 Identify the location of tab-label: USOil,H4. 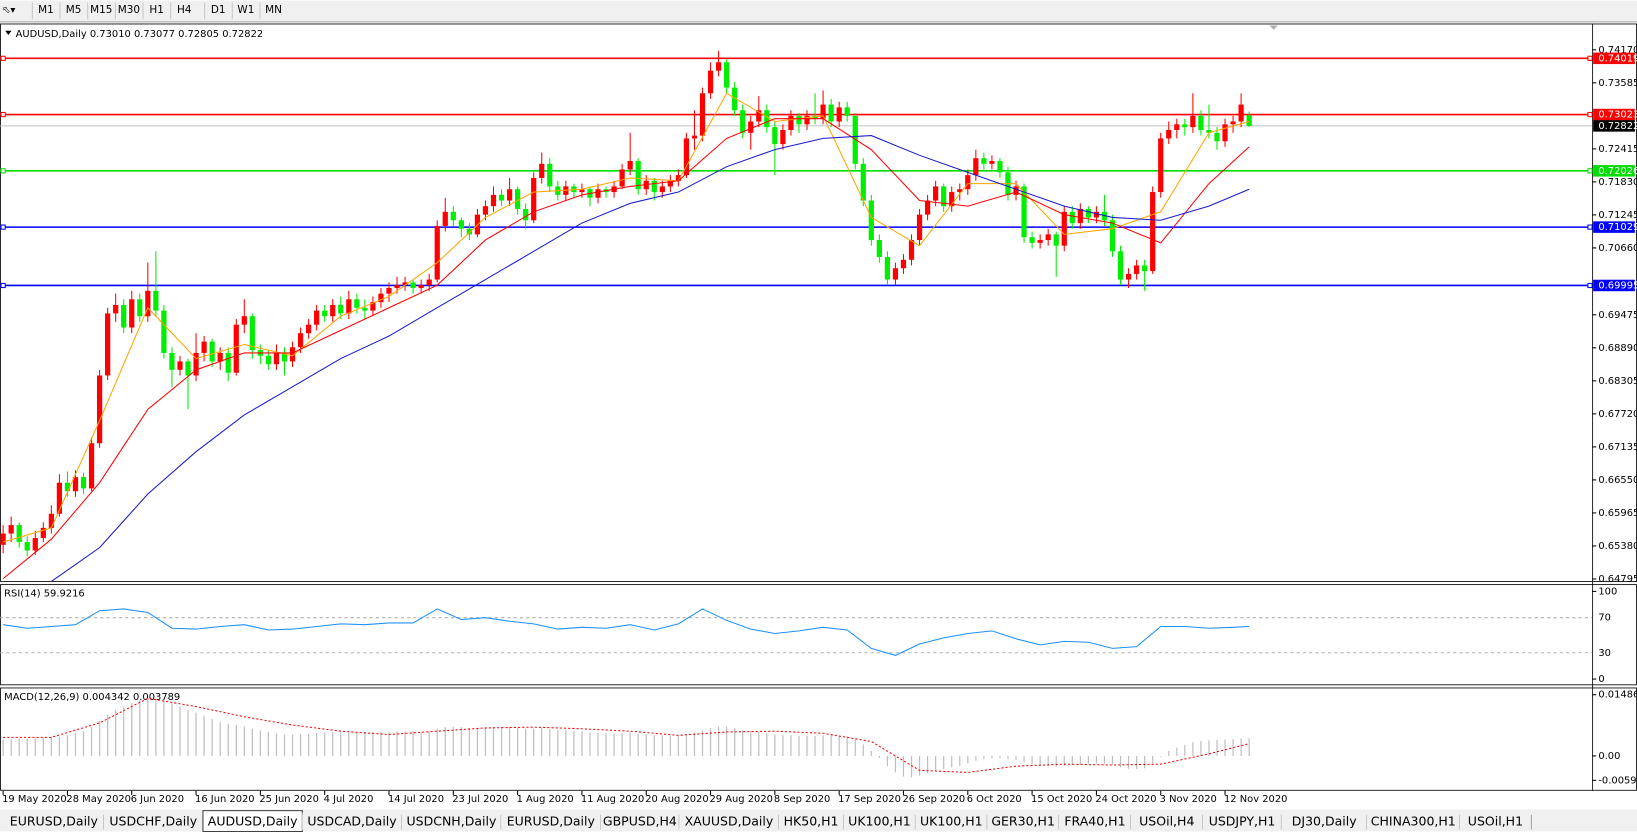
(1166, 821).